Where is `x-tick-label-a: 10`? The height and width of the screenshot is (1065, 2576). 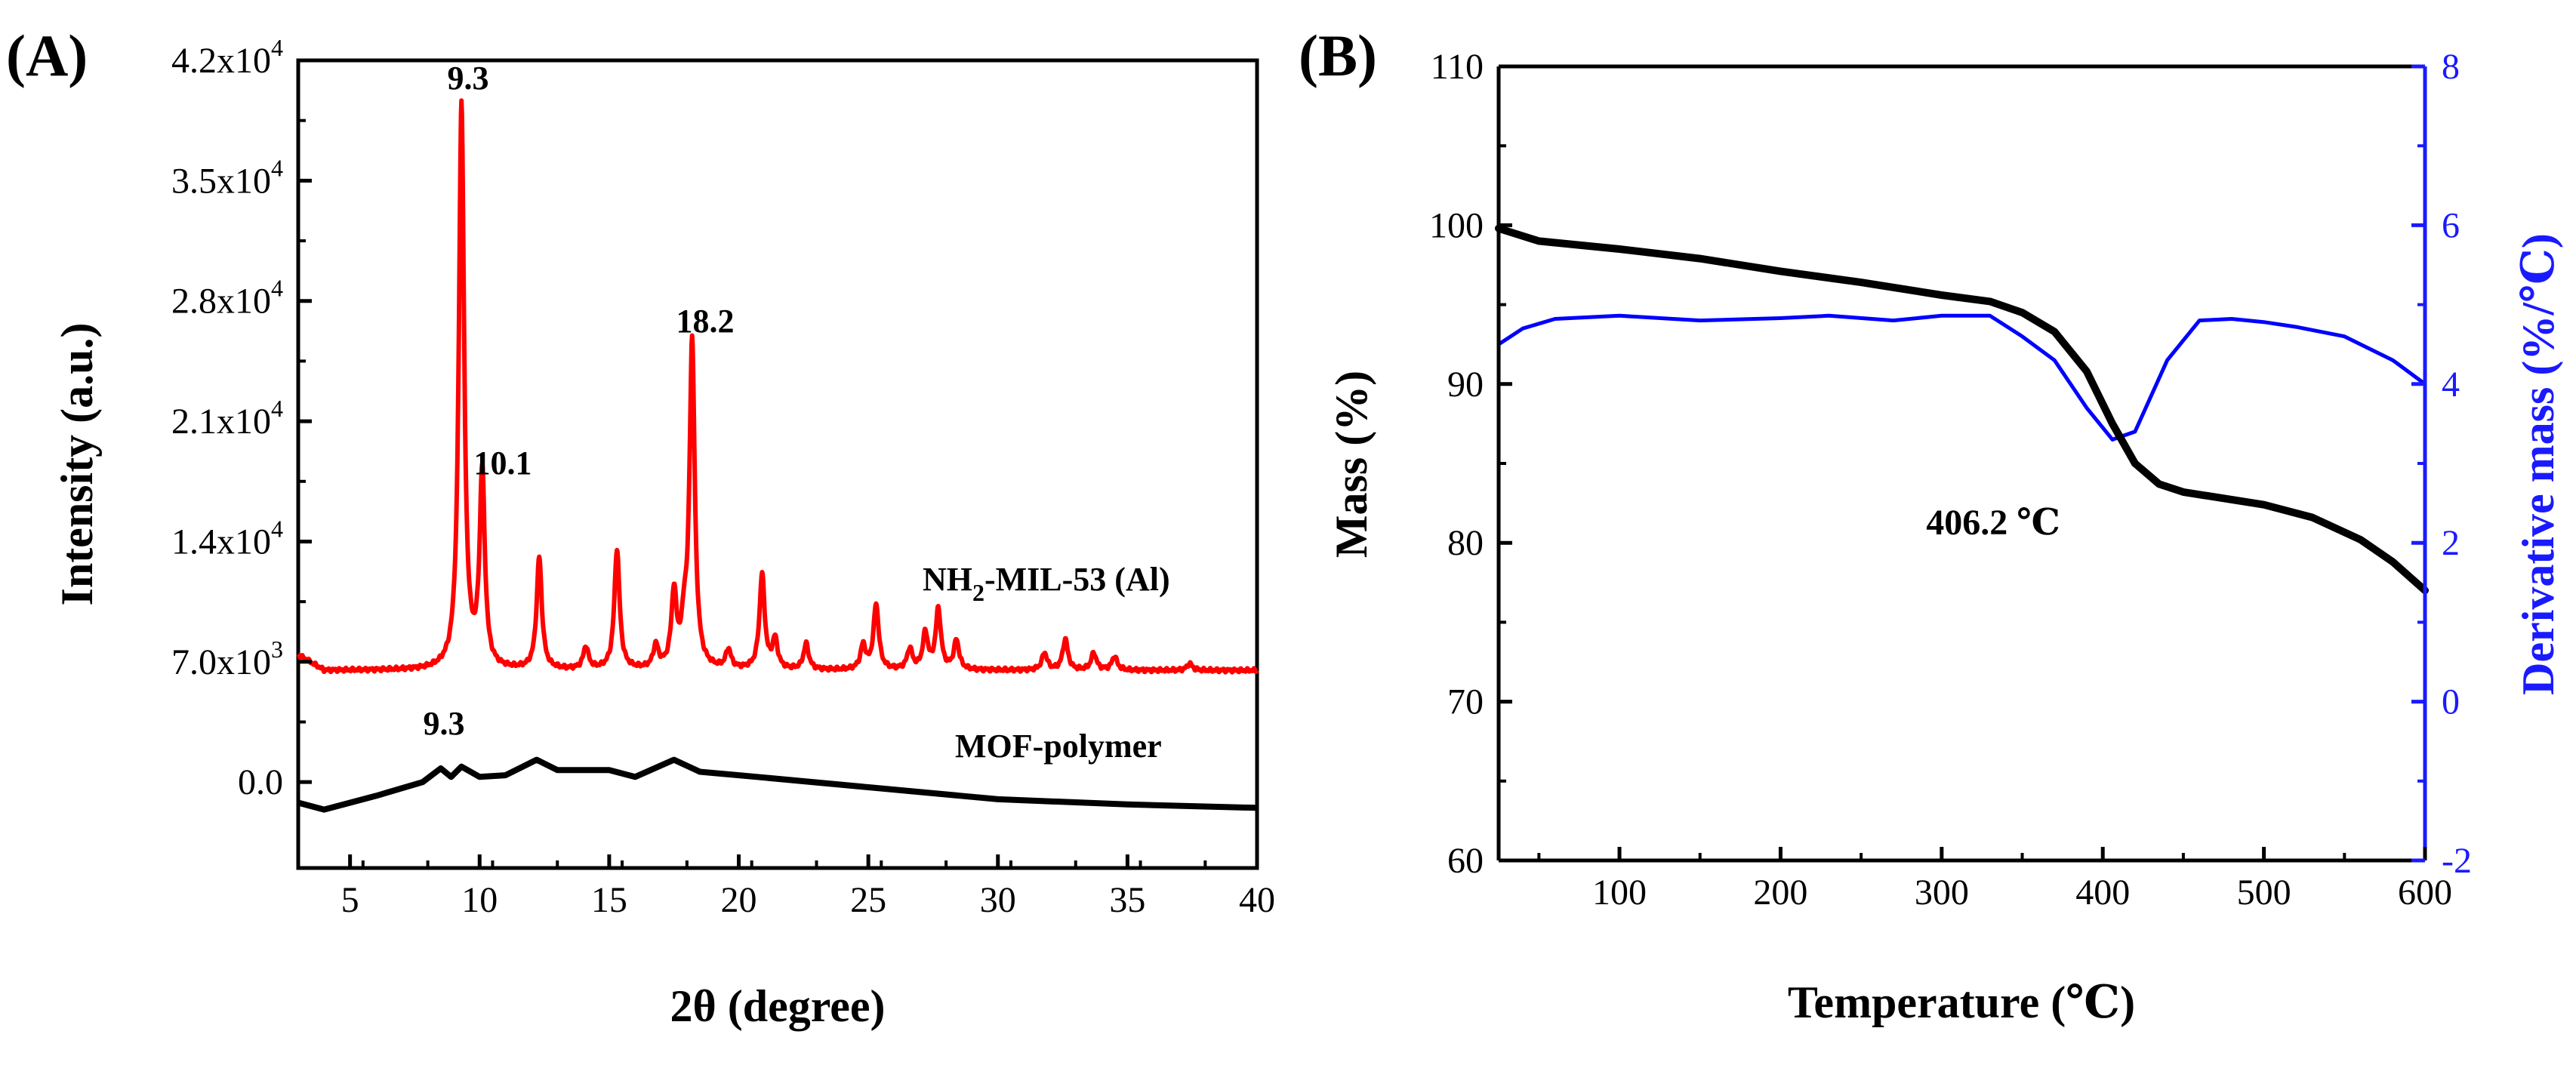
x-tick-label-a: 10 is located at coordinates (480, 900).